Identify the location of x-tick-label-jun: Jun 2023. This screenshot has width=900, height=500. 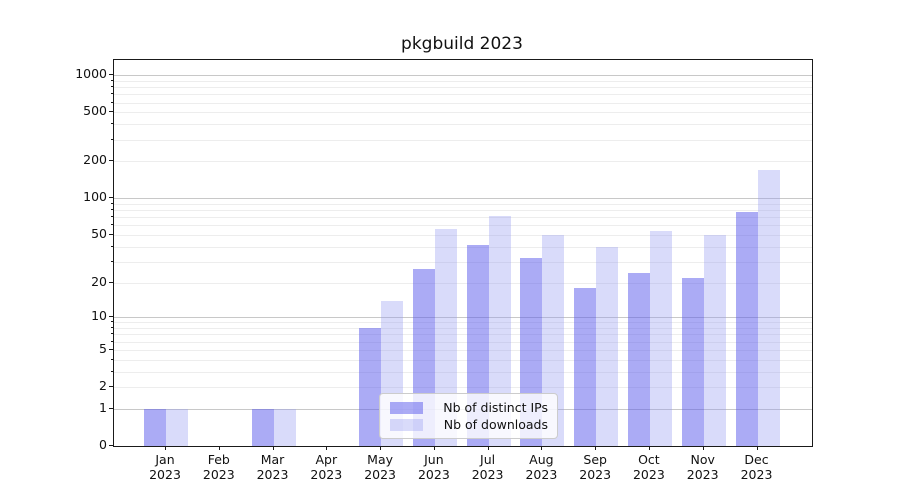
(434, 467).